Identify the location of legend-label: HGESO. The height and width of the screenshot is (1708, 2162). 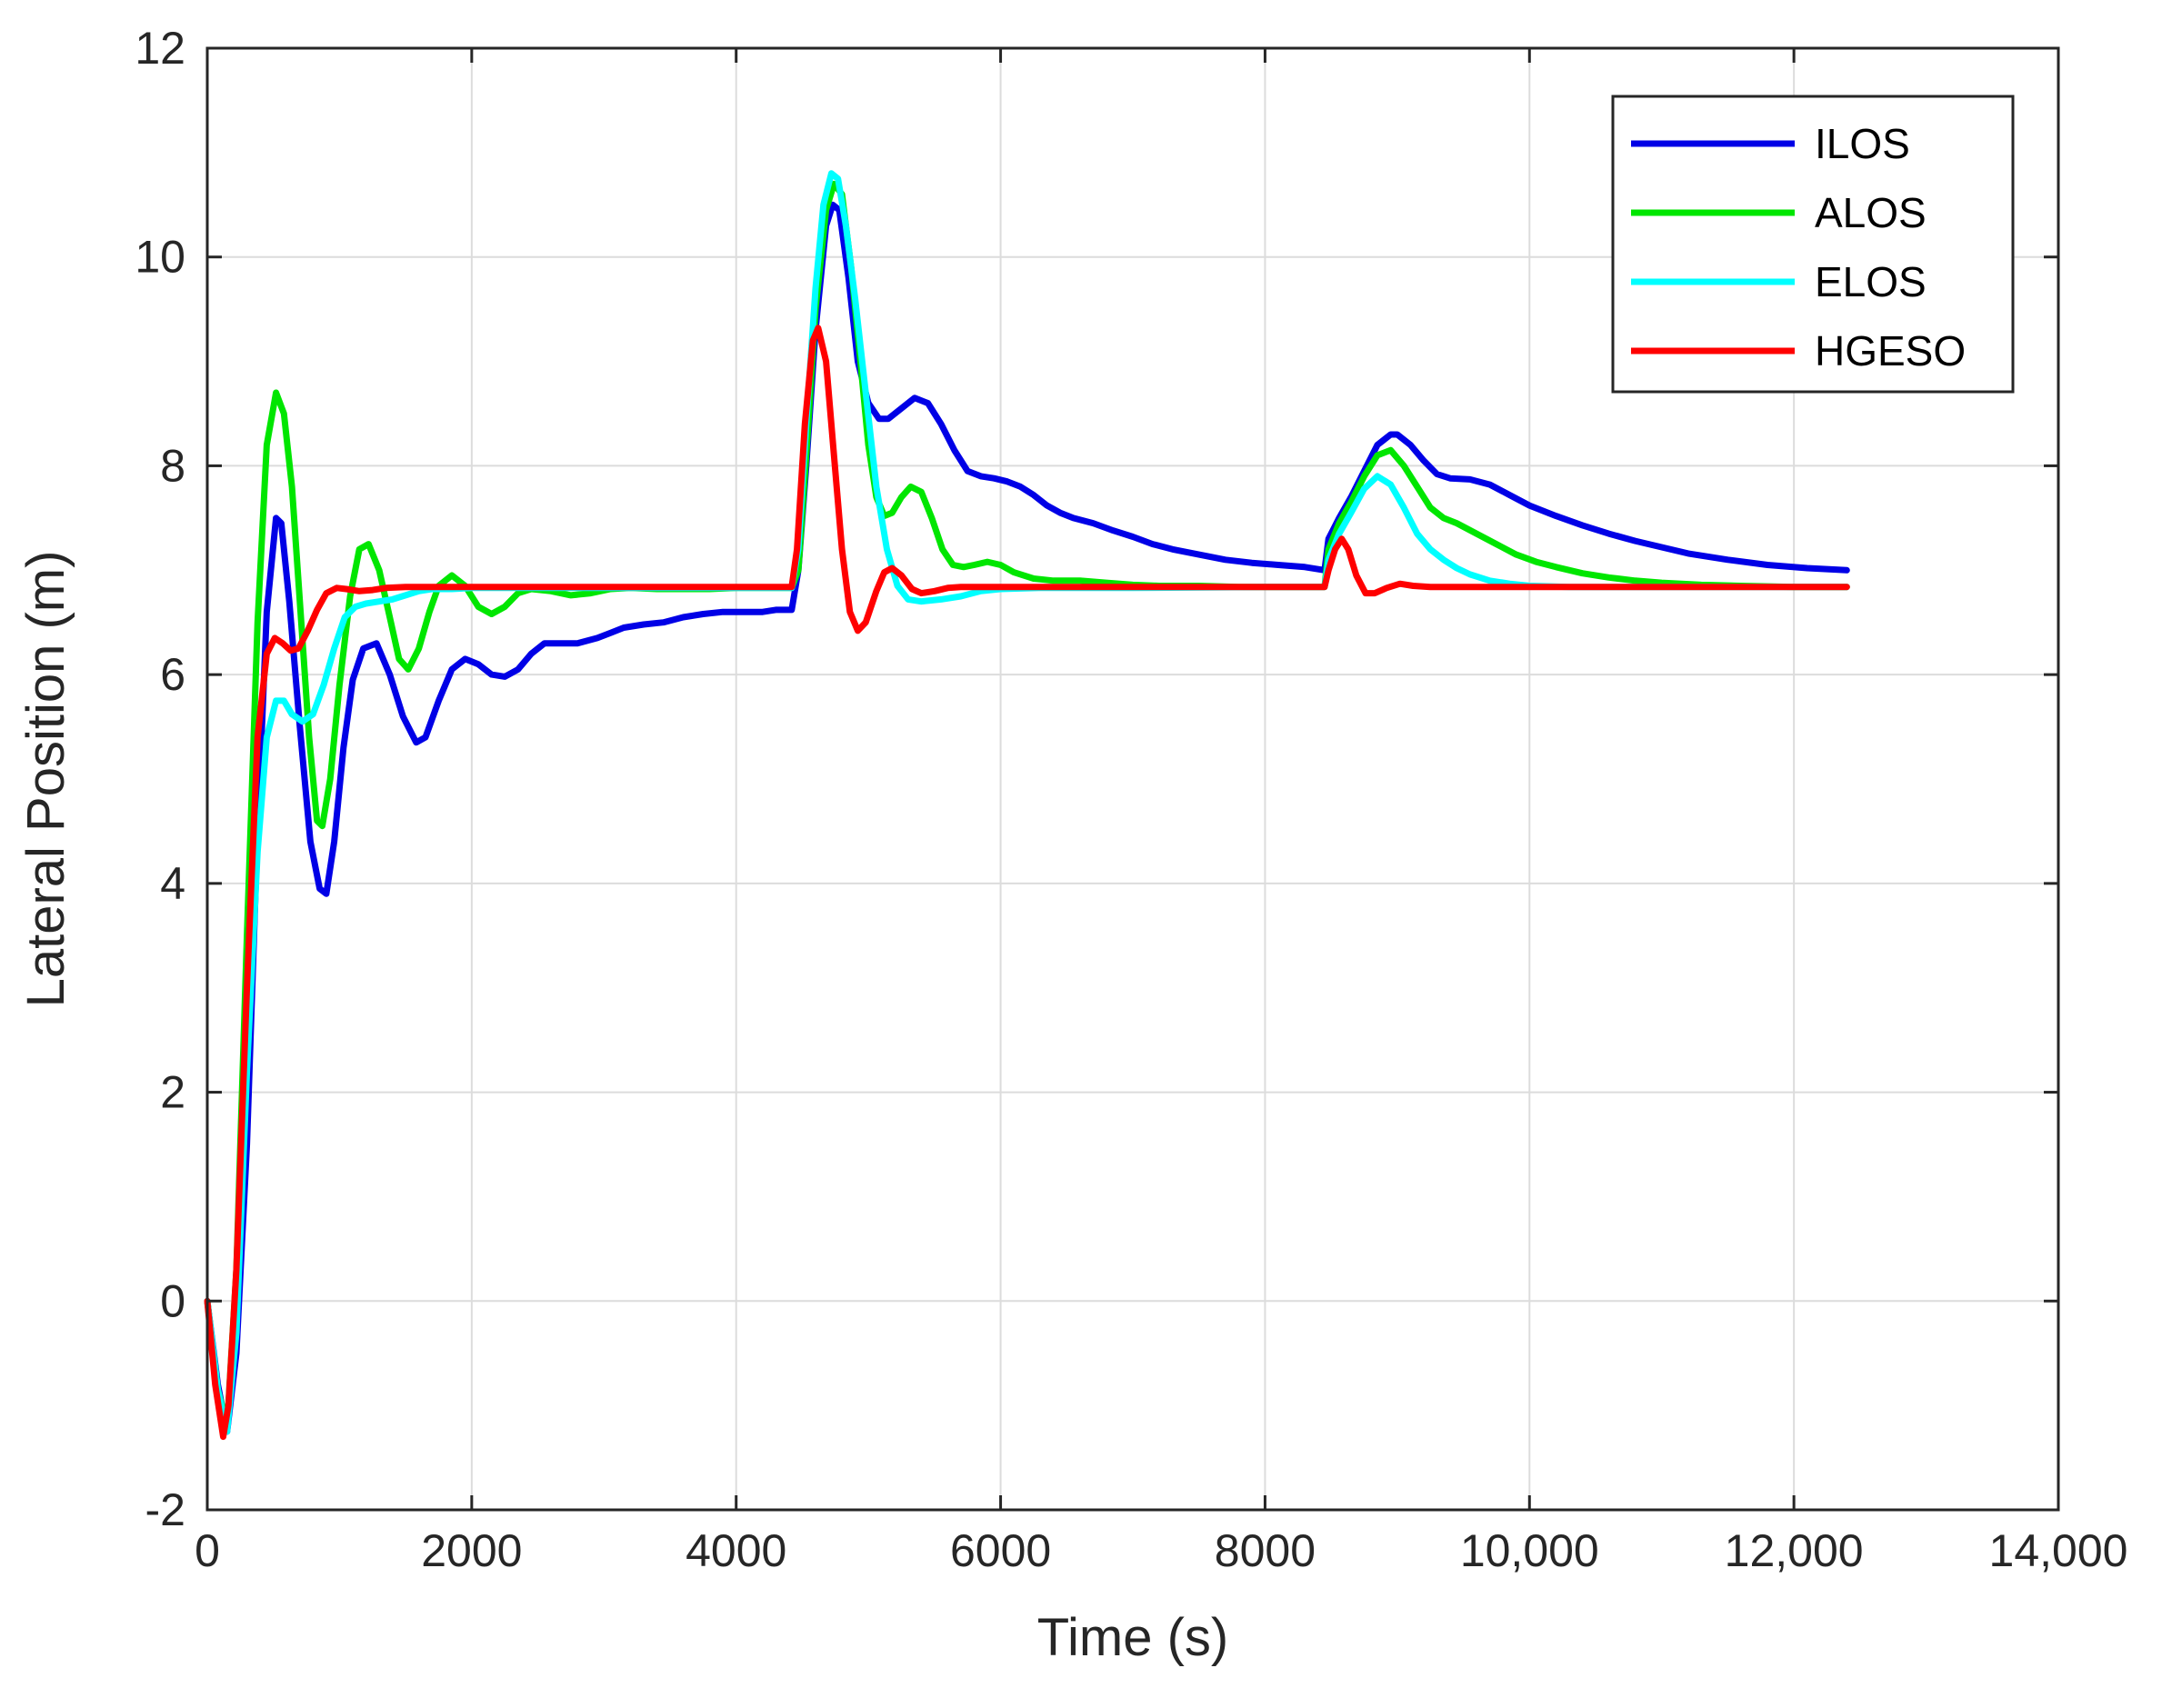
(1890, 351).